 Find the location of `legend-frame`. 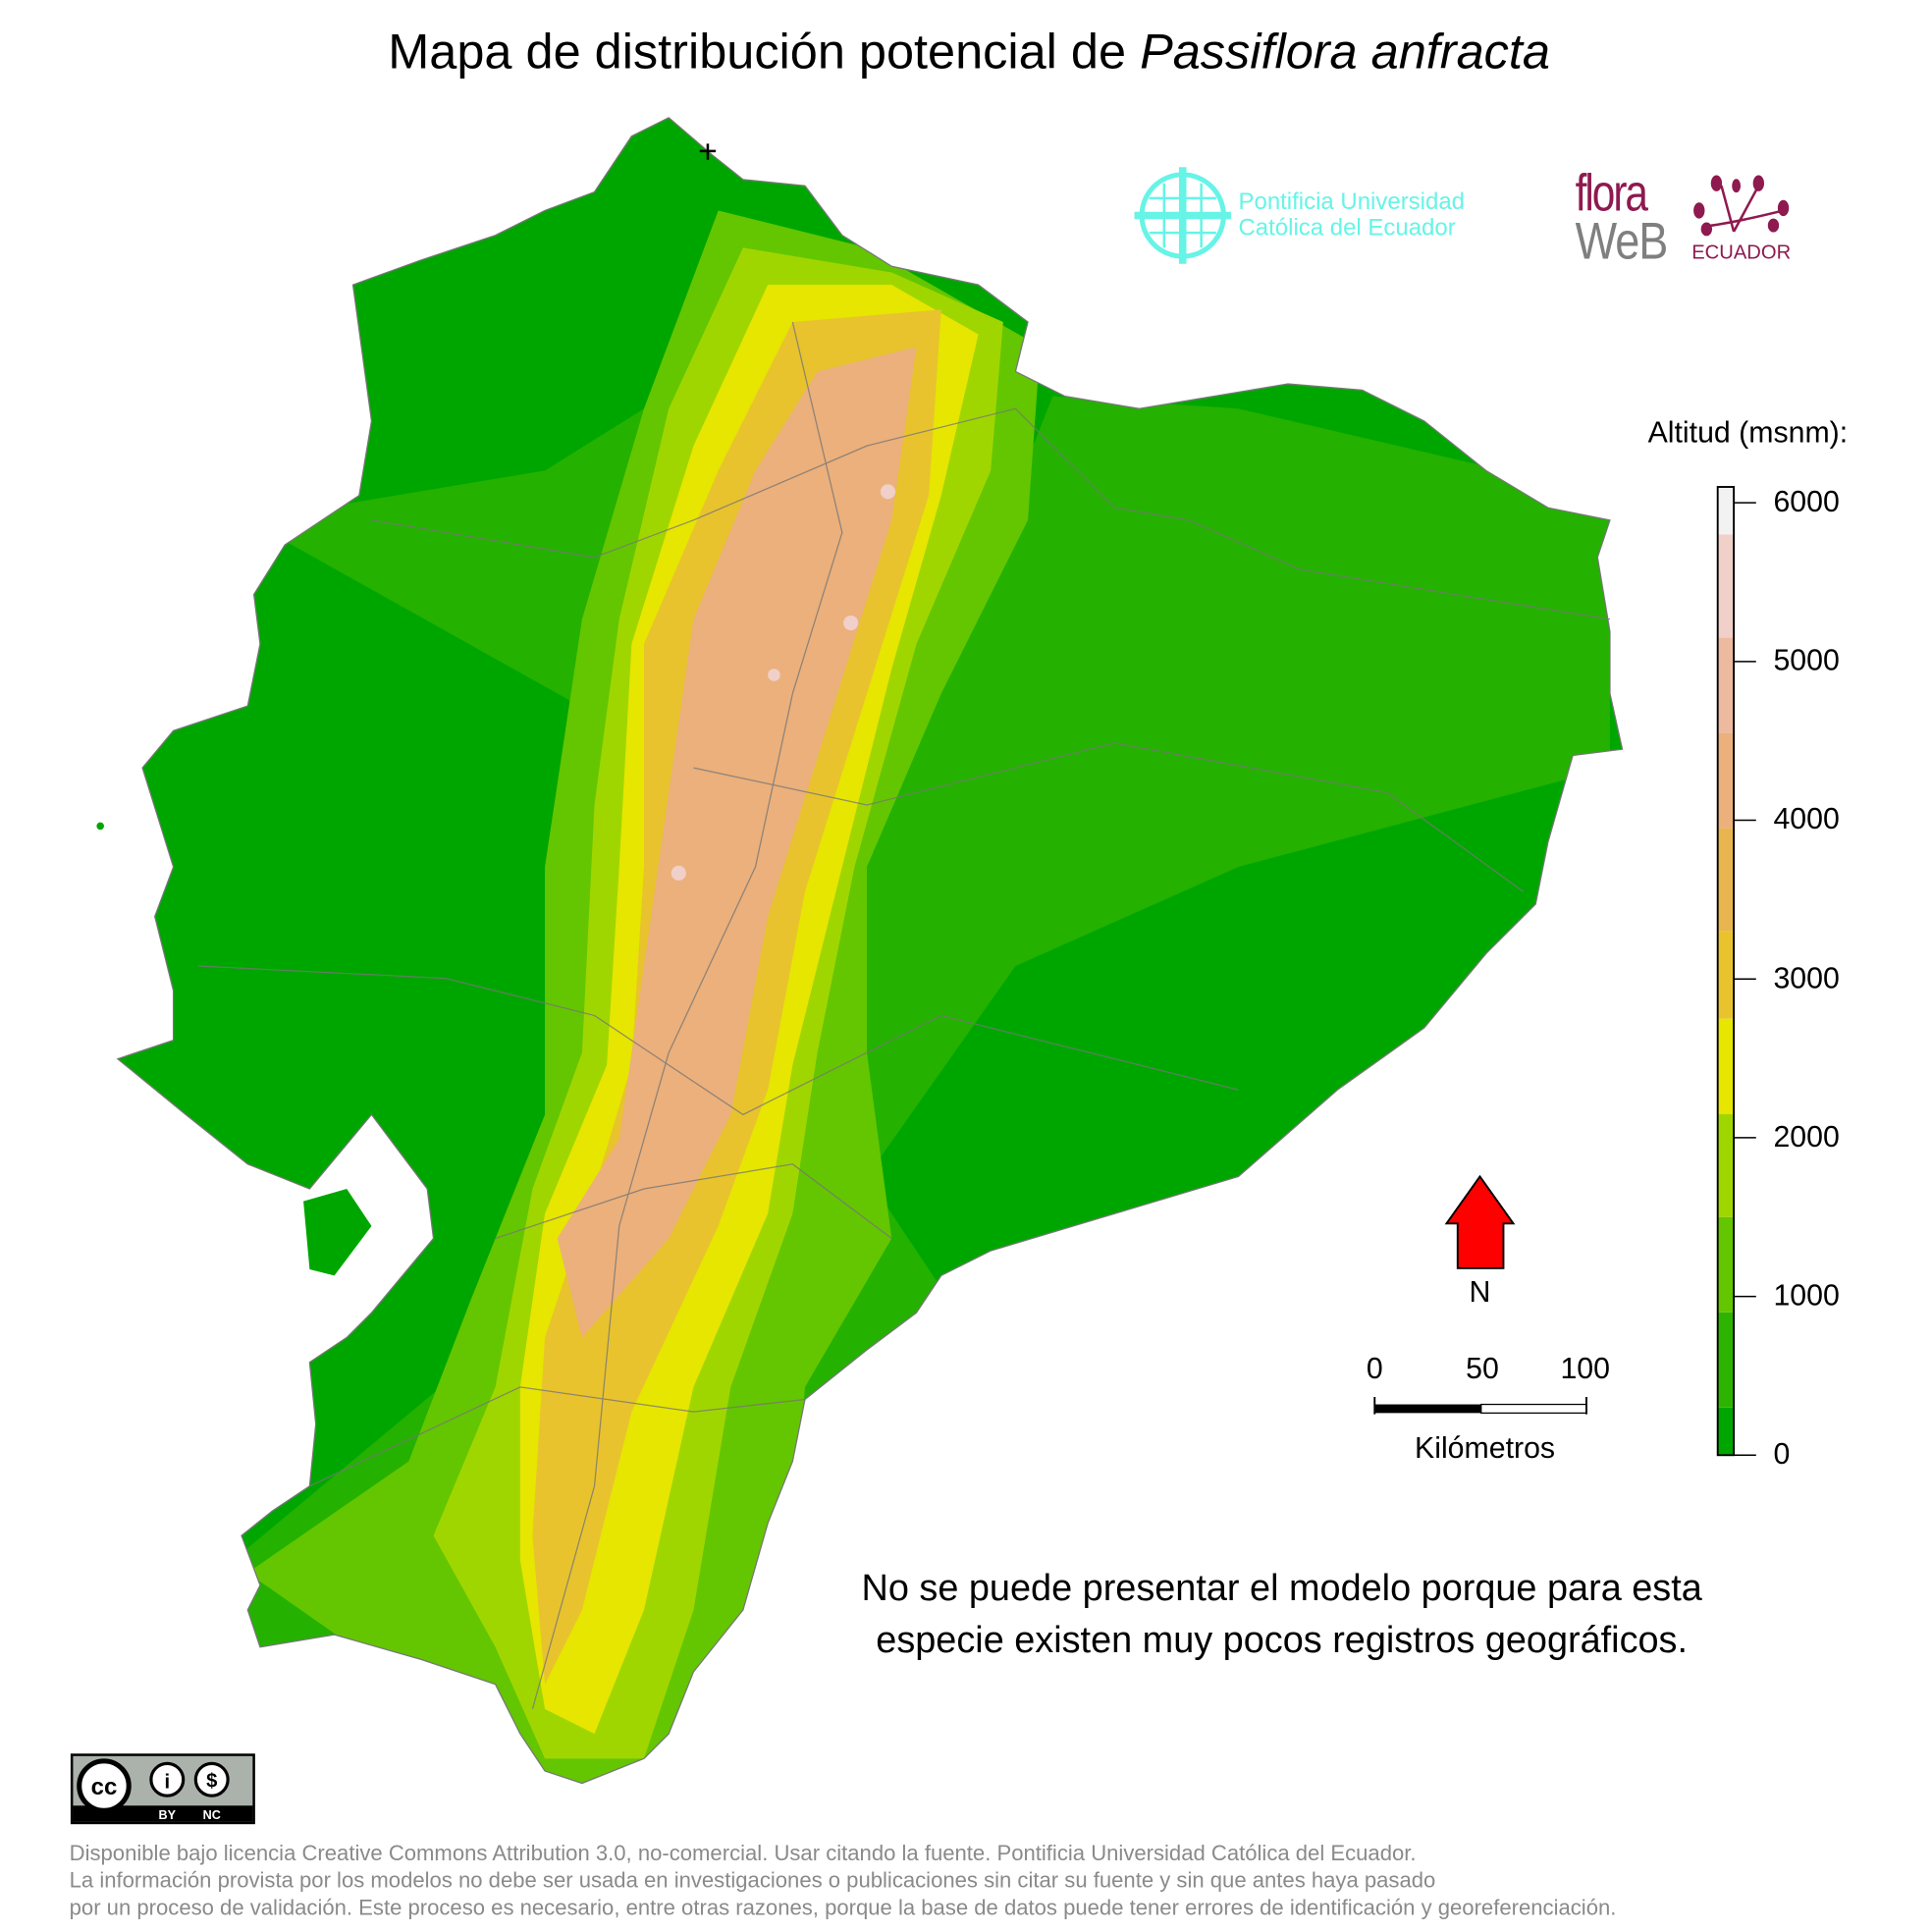

legend-frame is located at coordinates (1726, 971).